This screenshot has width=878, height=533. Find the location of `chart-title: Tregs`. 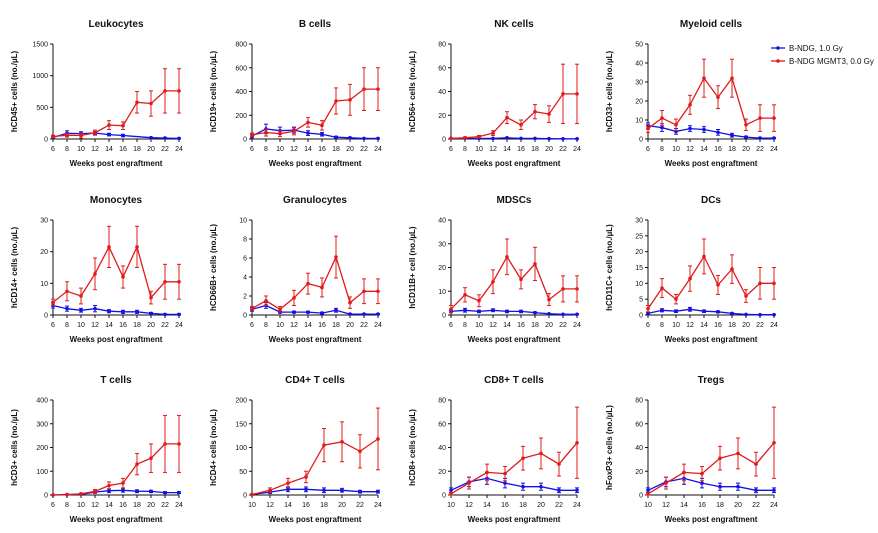

chart-title: Tregs is located at coordinates (711, 380).